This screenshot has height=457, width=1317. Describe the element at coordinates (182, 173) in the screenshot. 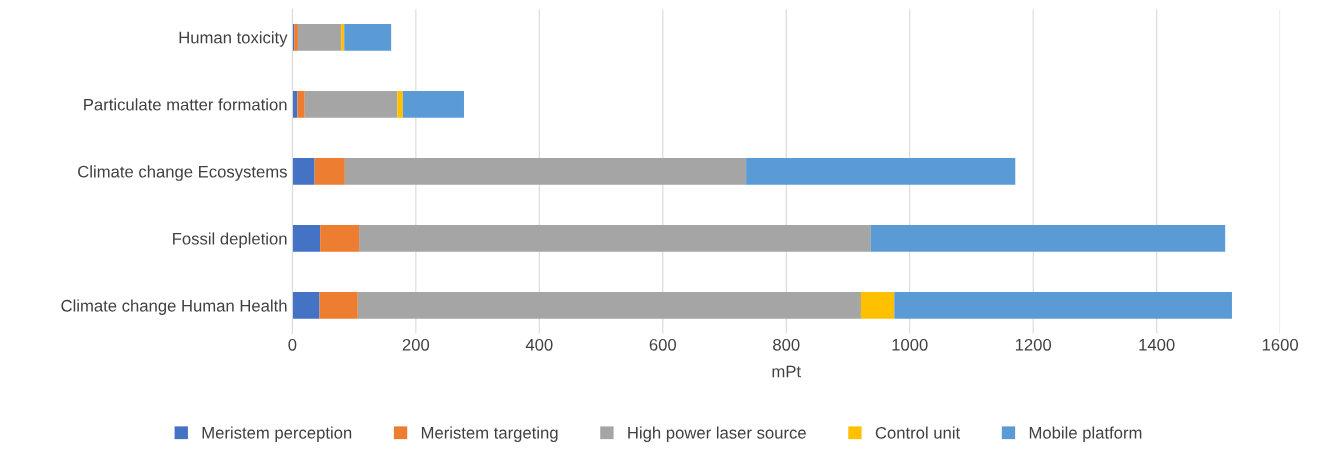

I see `y-tick-label: Climate change Ecosystems` at that location.